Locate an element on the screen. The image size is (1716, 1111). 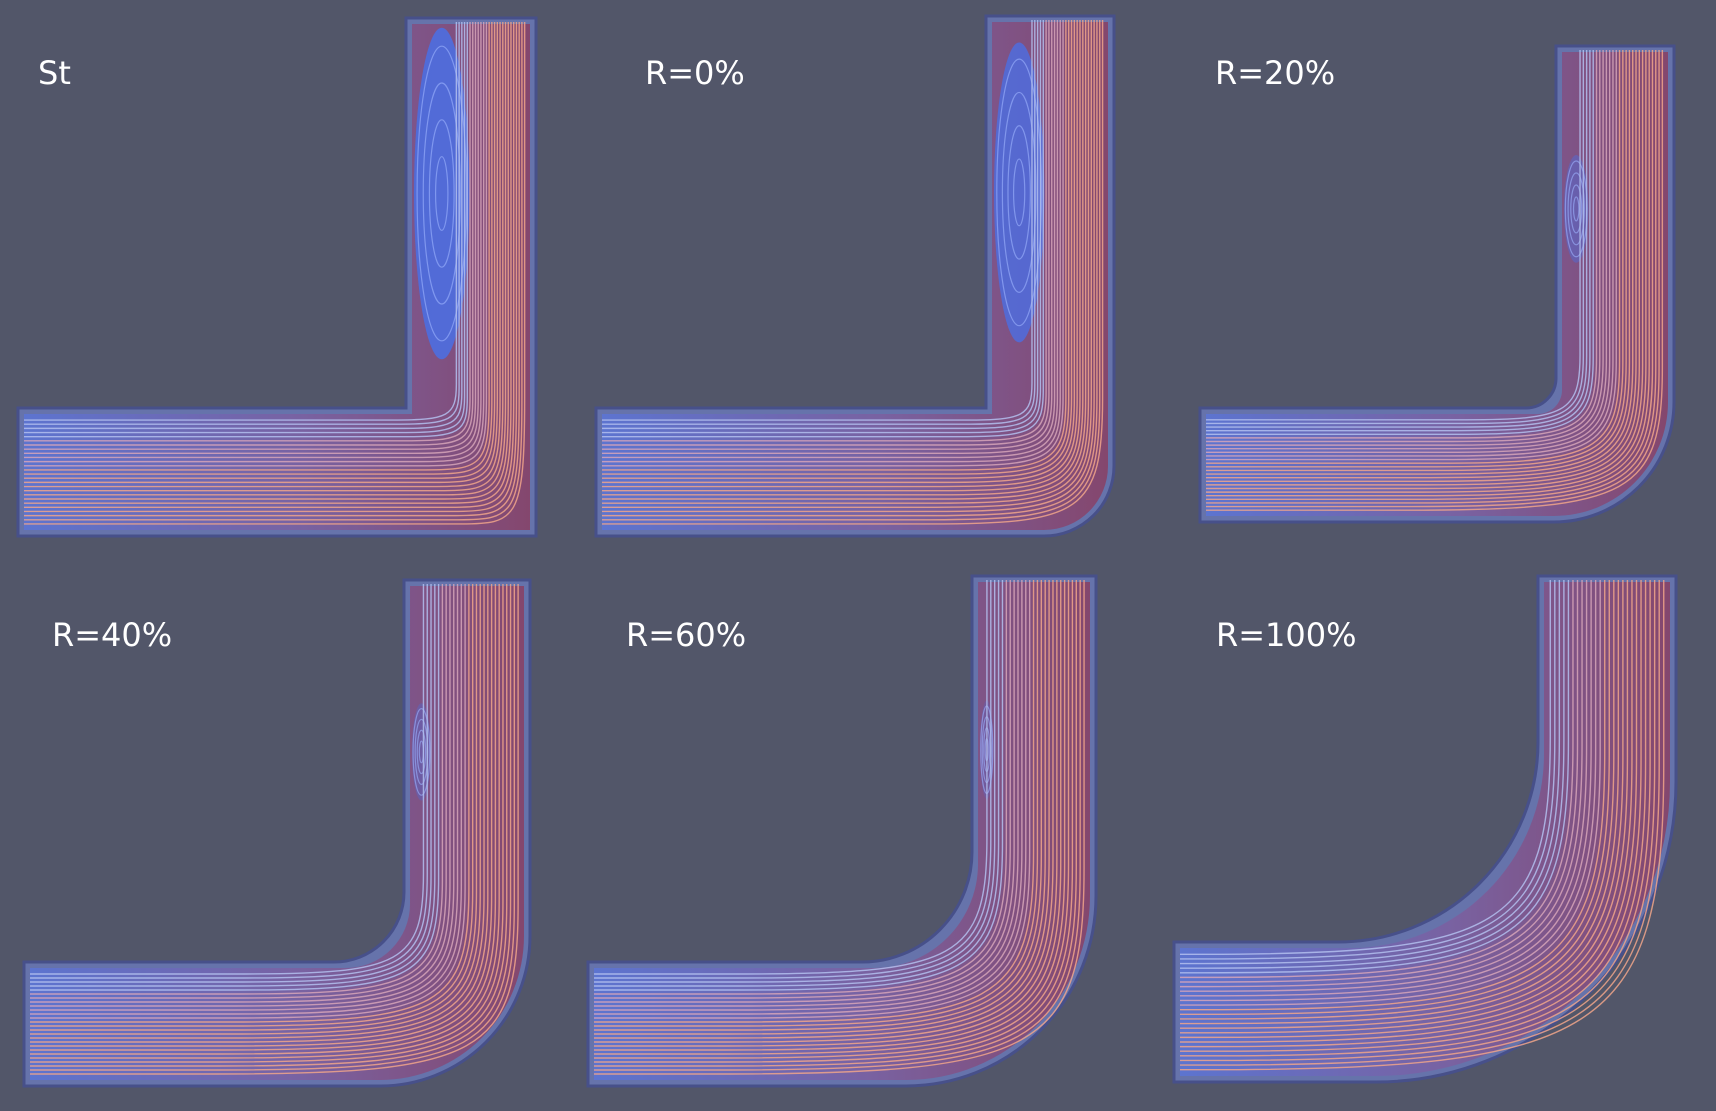
elbow-panel: R=60% is located at coordinates (842, 831).